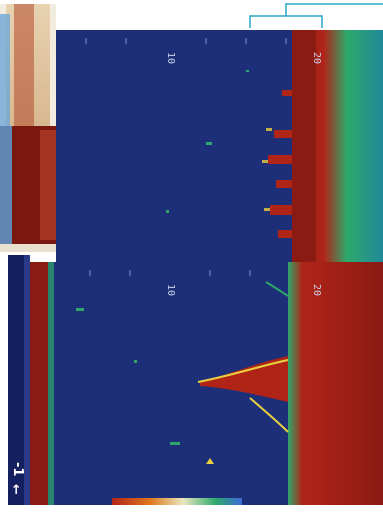 This screenshot has width=383, height=513. I want to click on top-depth-label-mid: 10, so click(170, 58).